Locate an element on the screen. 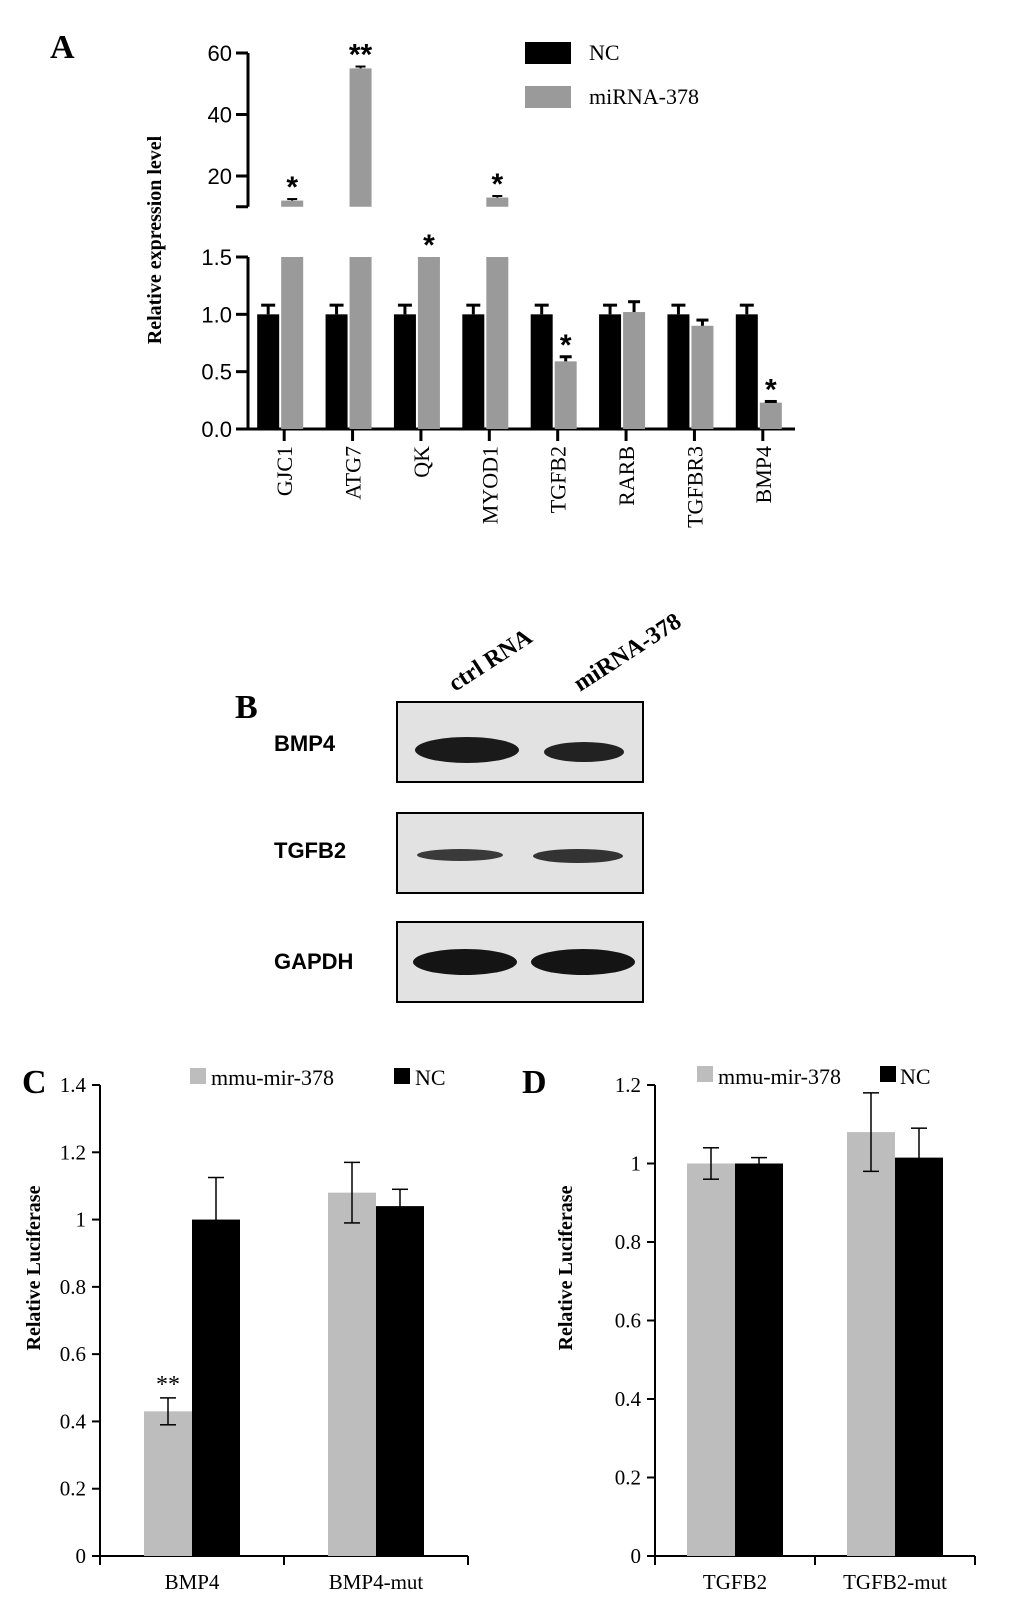  bar-nc-myod1 is located at coordinates (473, 371).